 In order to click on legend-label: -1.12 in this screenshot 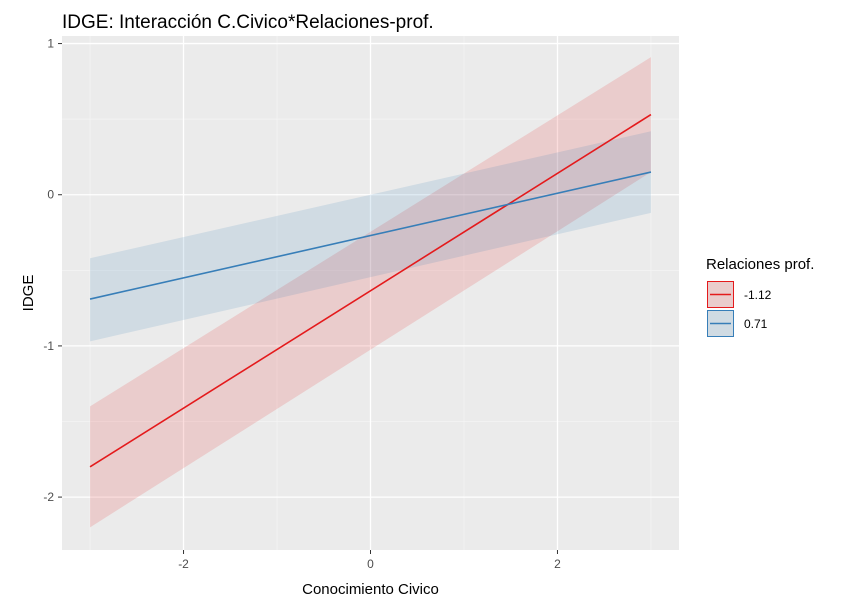, I will do `click(758, 295)`.